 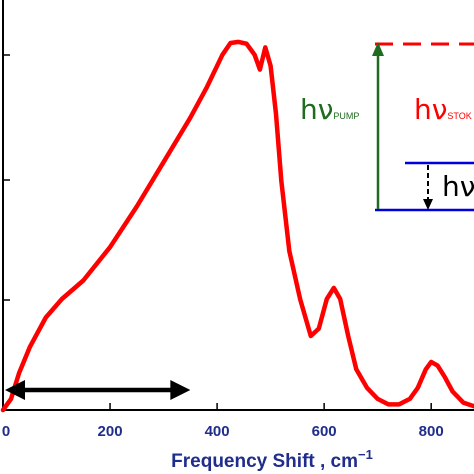 I want to click on x-tick-label: 400, so click(x=217, y=431).